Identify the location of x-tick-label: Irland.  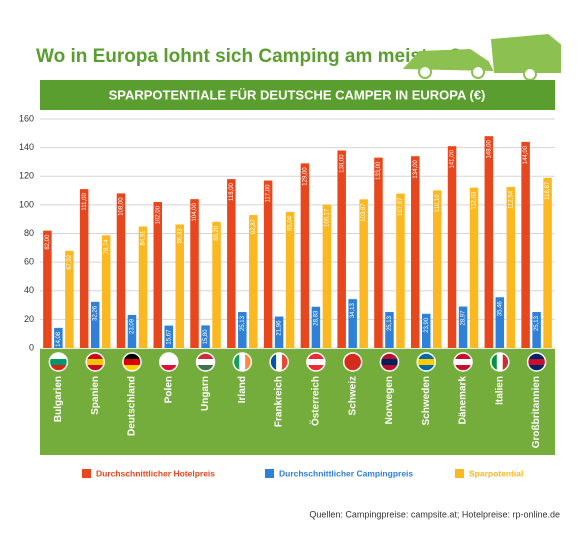
(242, 389).